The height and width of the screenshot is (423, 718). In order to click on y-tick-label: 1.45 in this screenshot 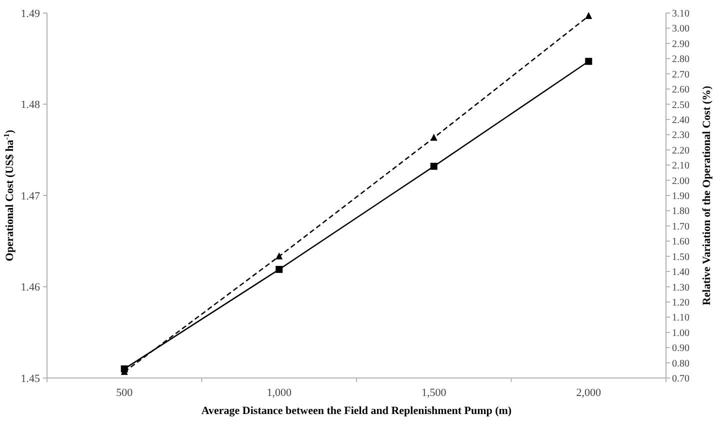, I will do `click(30, 378)`.